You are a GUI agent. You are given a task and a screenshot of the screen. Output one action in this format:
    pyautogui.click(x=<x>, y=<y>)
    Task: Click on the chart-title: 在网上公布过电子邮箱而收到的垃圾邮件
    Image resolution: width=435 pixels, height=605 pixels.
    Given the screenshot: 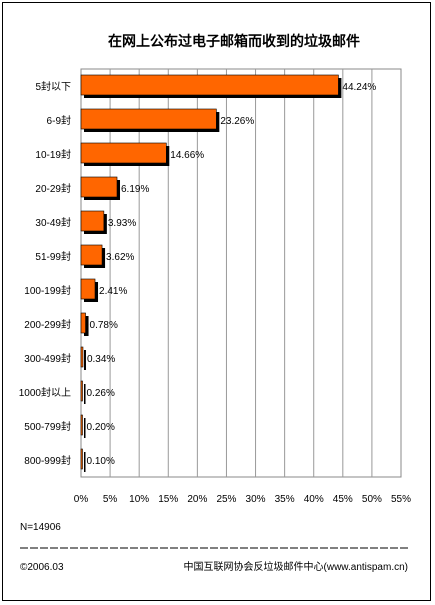 What is the action you would take?
    pyautogui.click(x=234, y=41)
    